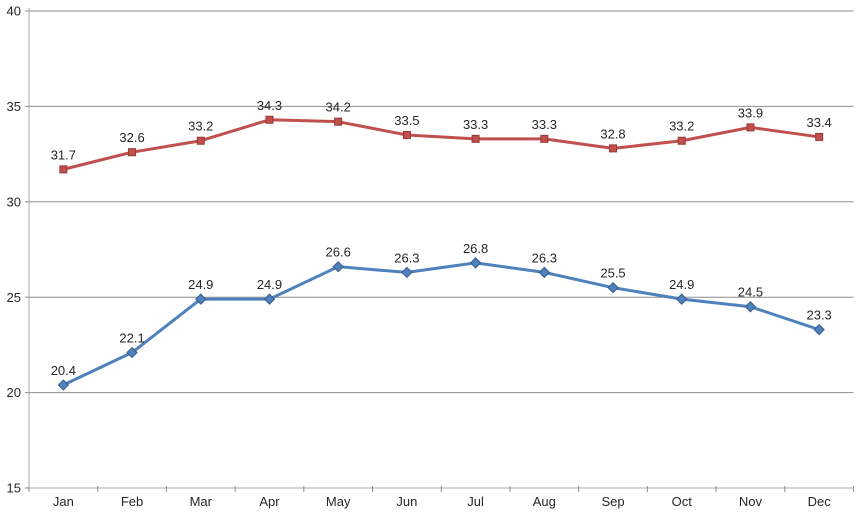 This screenshot has height=519, width=867. What do you see at coordinates (63, 154) in the screenshot?
I see `red-square-series-data-label: 31.7` at bounding box center [63, 154].